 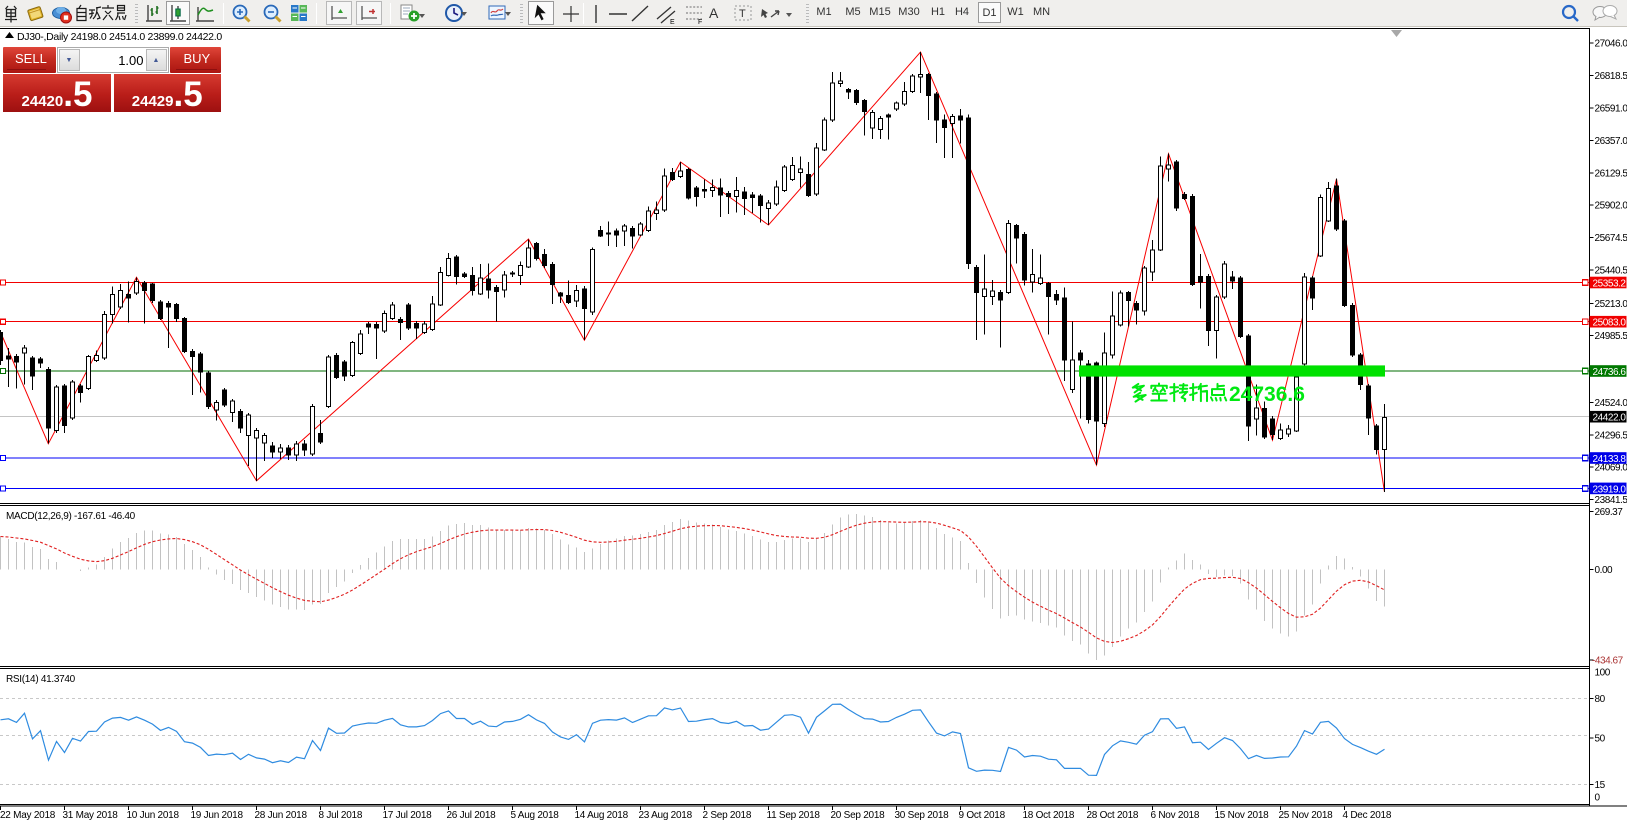 I want to click on svg-text: 24069.0, so click(x=1611, y=468).